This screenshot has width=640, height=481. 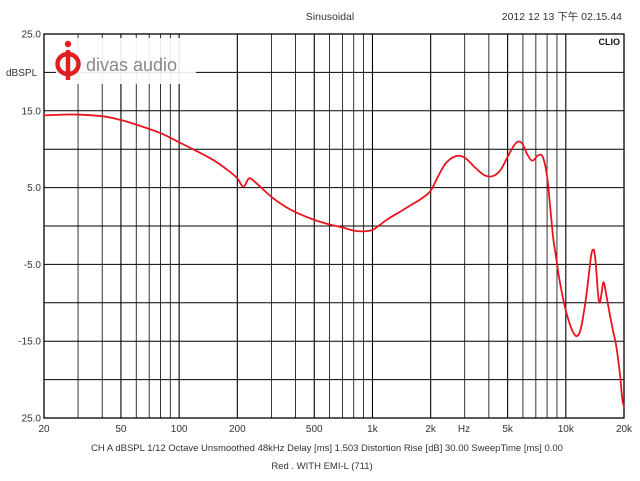 I want to click on x-tick-label: 50, so click(x=121, y=429).